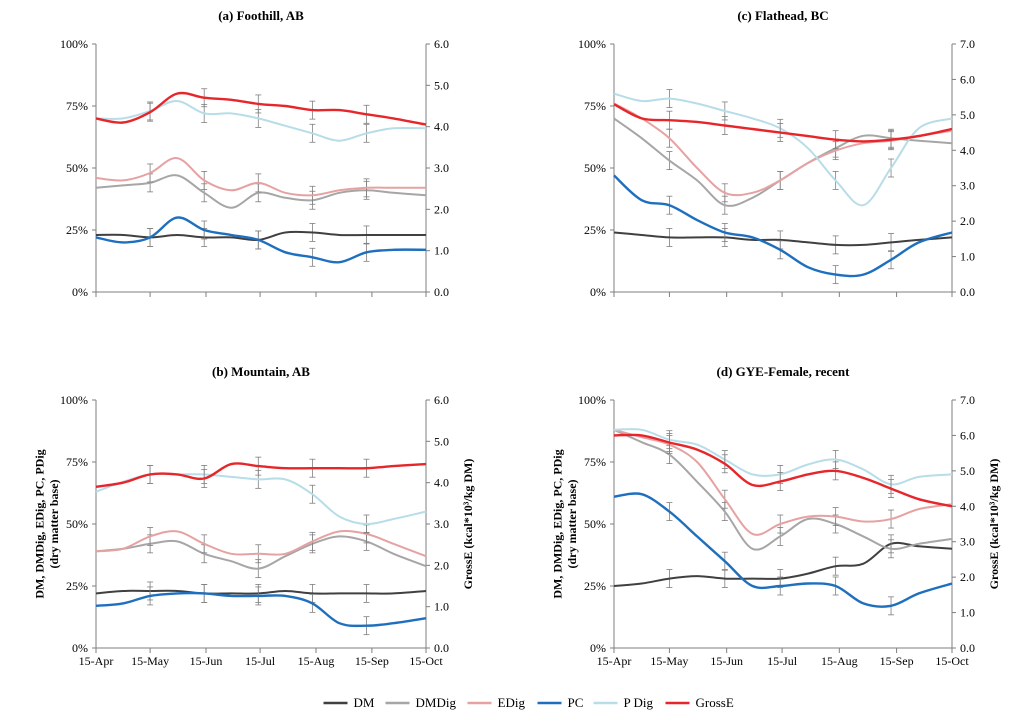 This screenshot has width=1029, height=721. I want to click on legend-label: DM, so click(364, 702).